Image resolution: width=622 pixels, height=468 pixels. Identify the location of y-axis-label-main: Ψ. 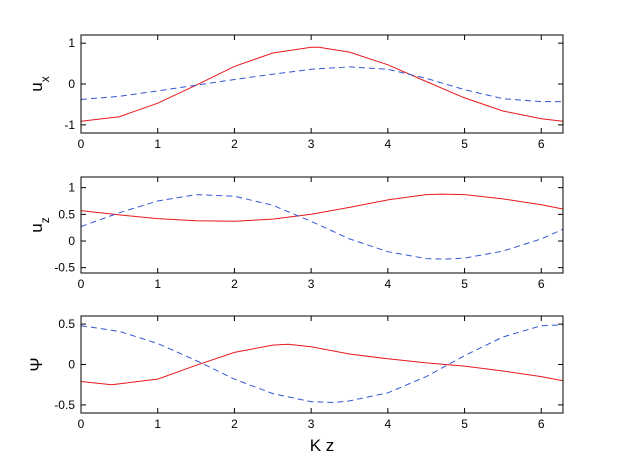
(36, 364).